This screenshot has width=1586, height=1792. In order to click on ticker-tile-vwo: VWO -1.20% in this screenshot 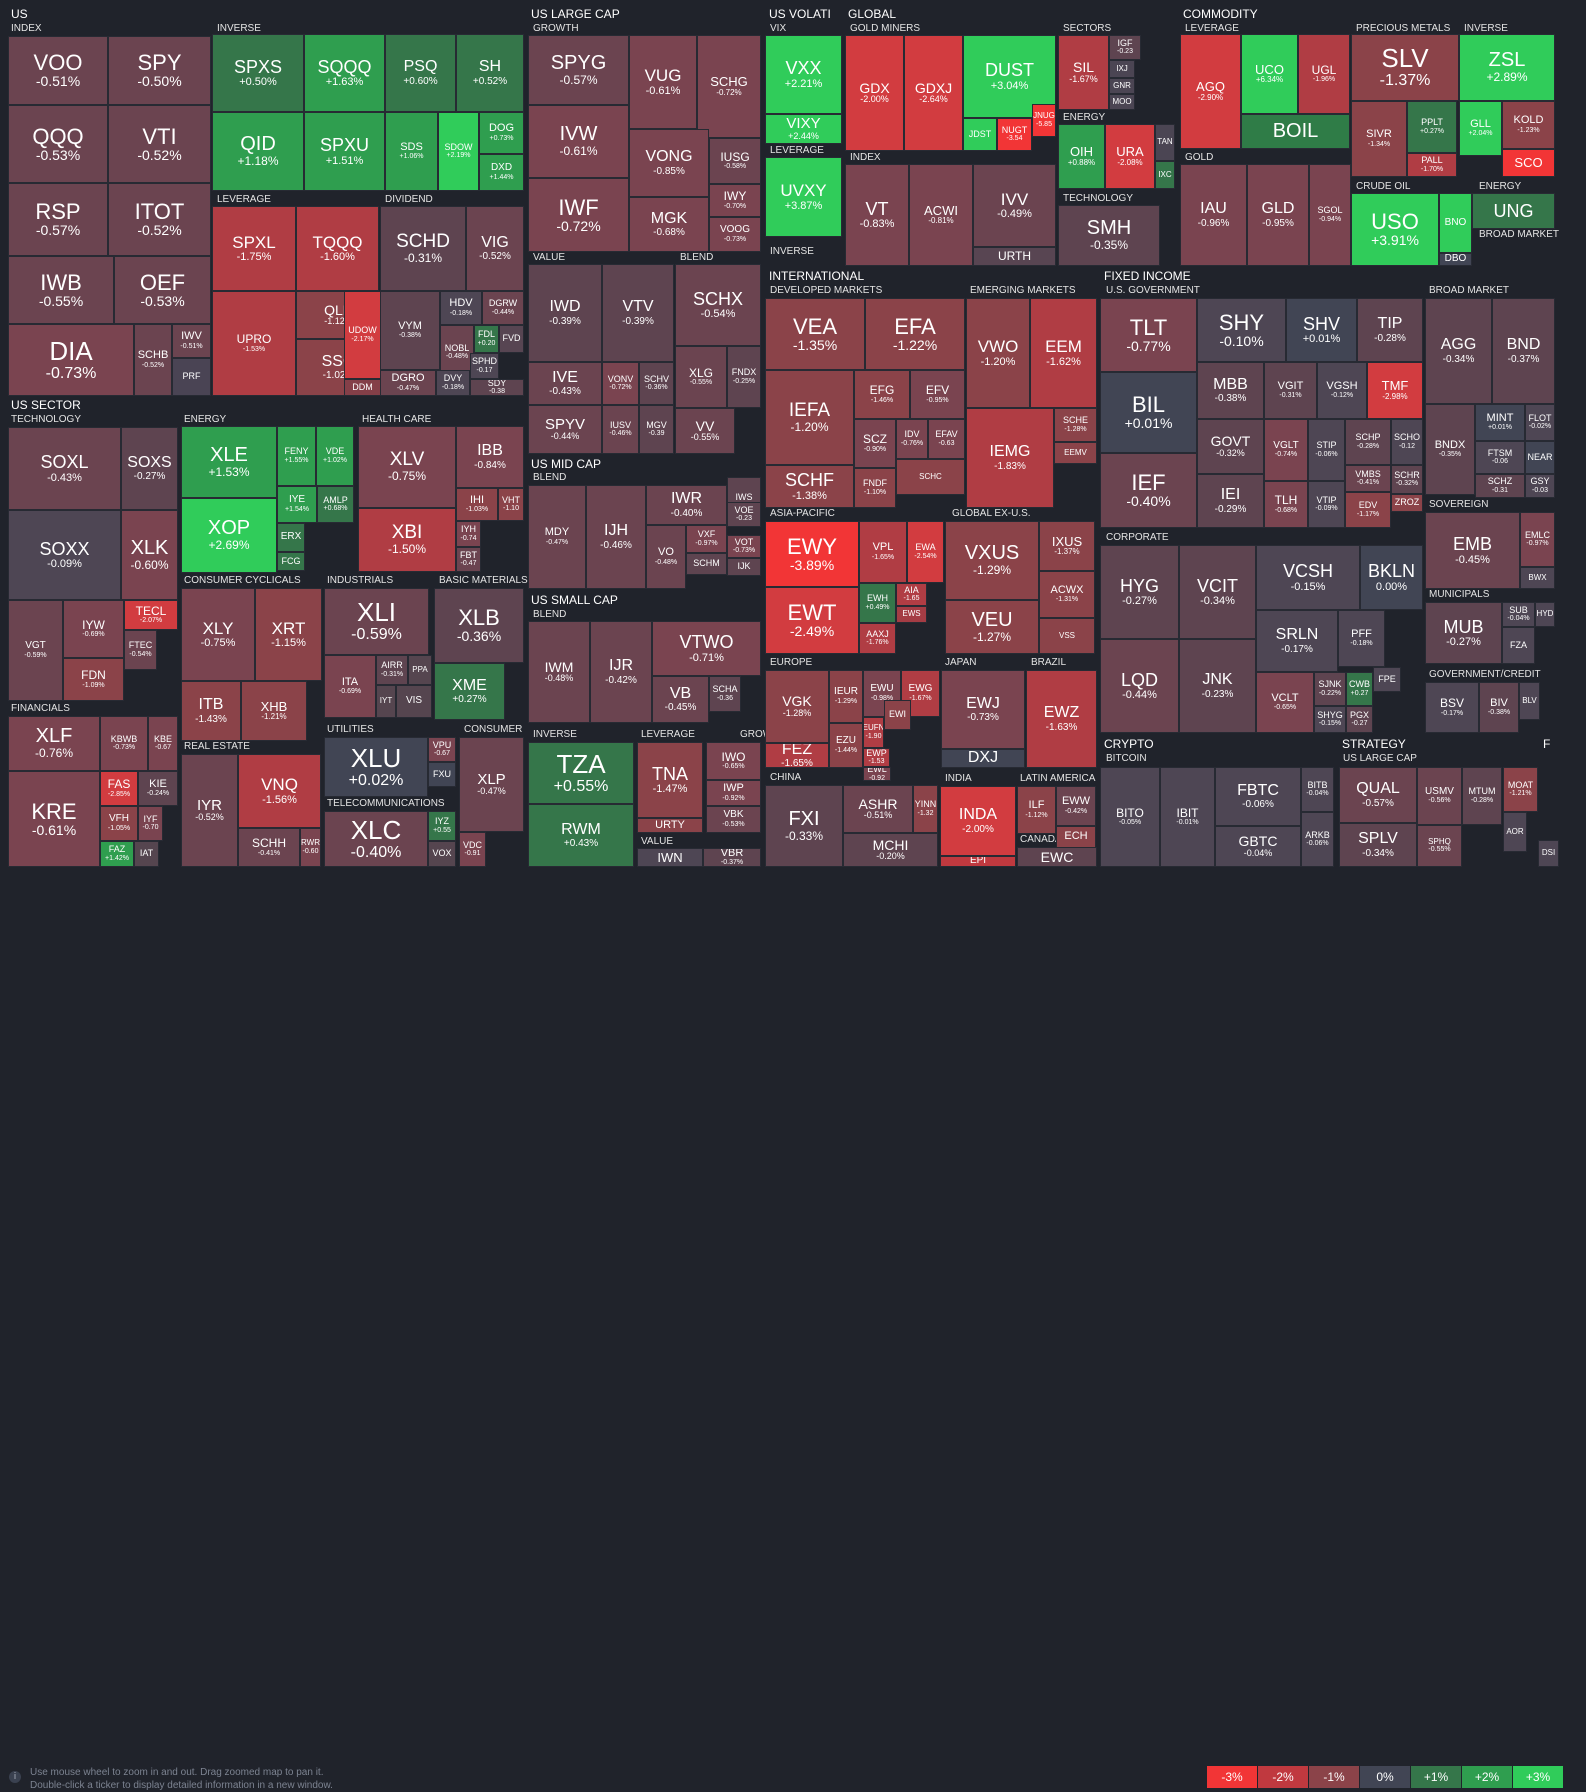, I will do `click(998, 353)`.